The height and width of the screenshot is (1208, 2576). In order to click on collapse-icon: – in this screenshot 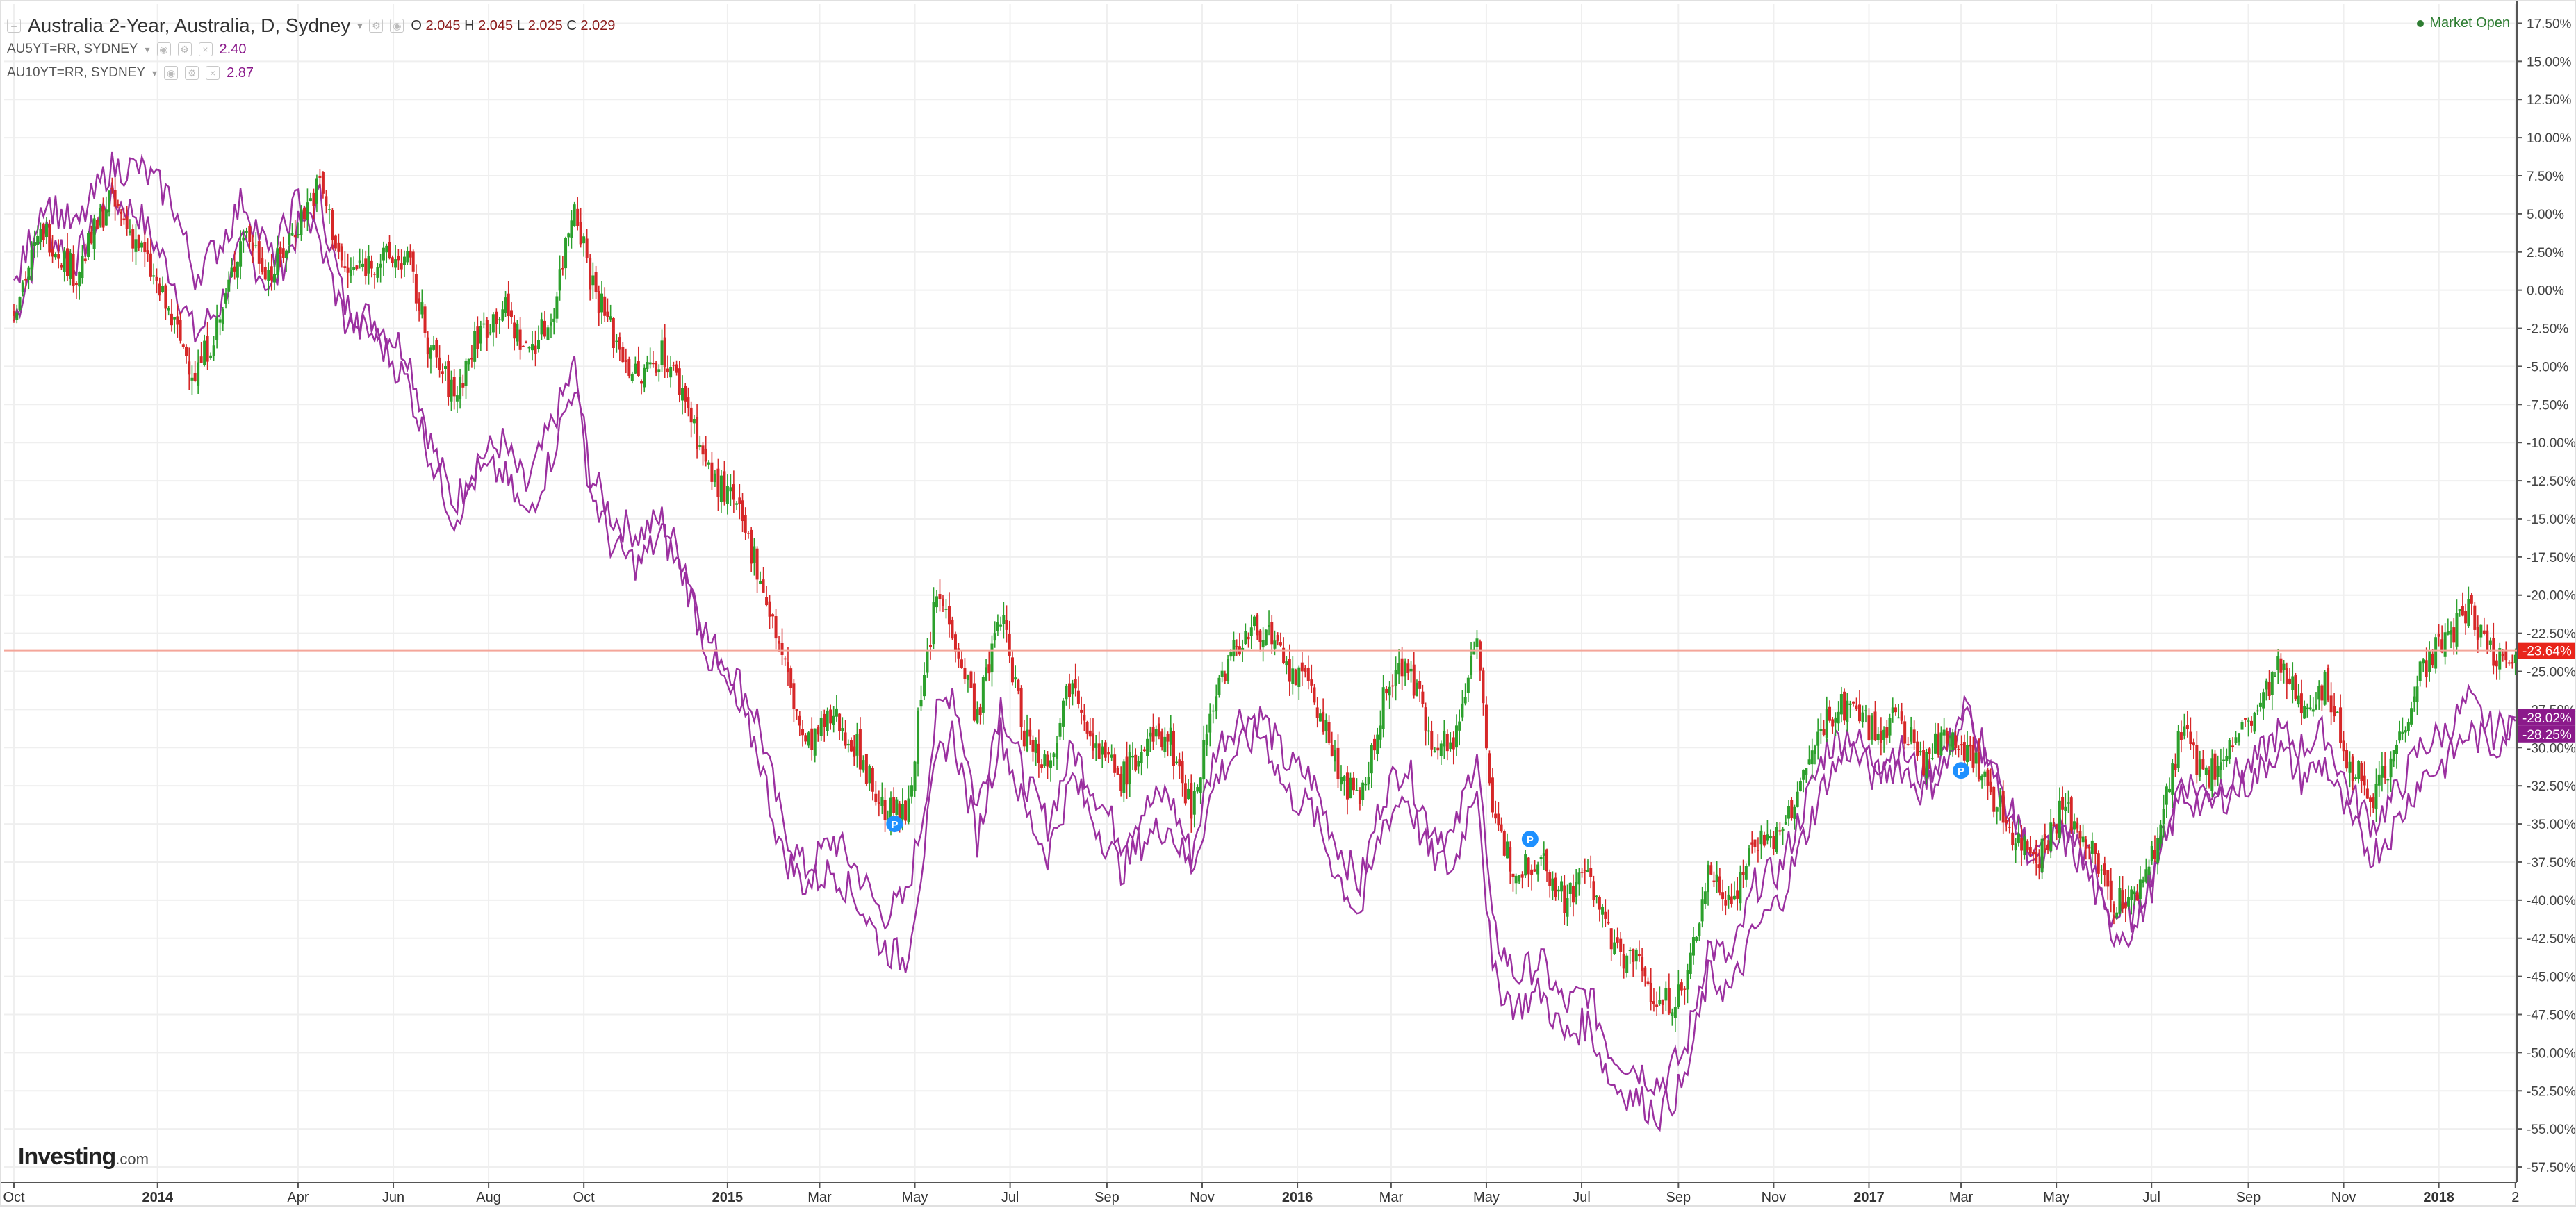, I will do `click(14, 26)`.